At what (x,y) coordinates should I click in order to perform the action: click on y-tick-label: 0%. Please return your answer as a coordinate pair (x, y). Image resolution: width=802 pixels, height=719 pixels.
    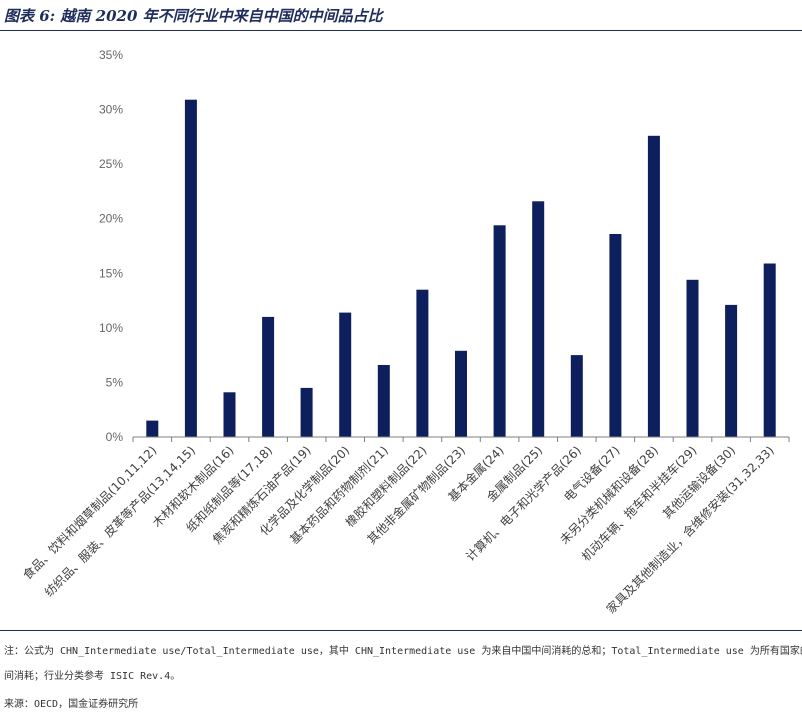
    Looking at the image, I should click on (115, 437).